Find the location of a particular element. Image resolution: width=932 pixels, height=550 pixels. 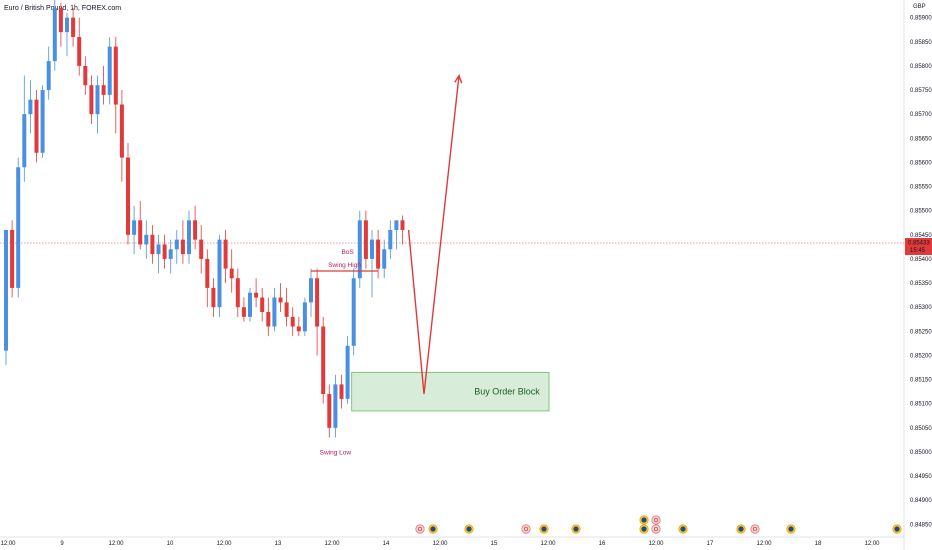

swing-high-label: Swing High is located at coordinates (344, 265).